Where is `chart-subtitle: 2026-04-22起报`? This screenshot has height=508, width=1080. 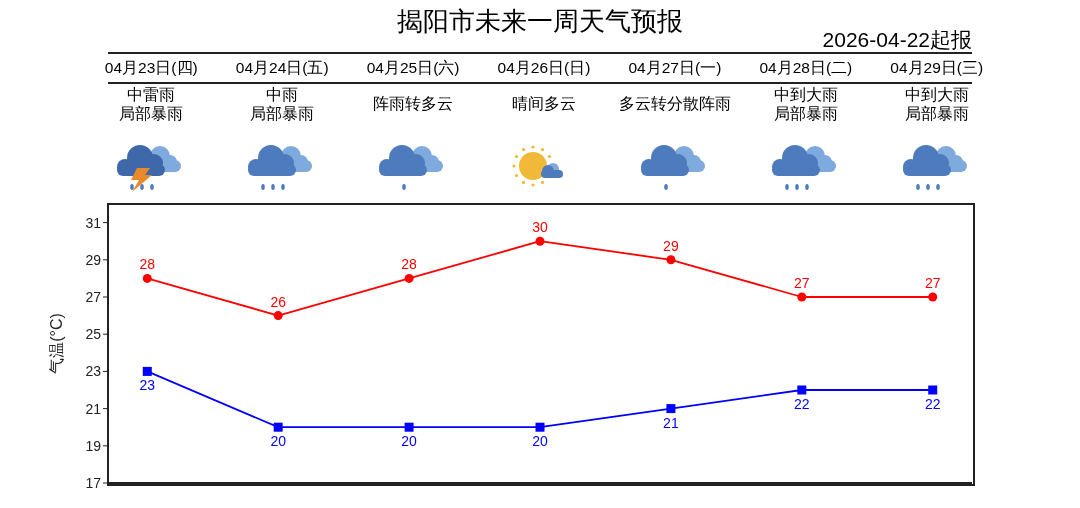 chart-subtitle: 2026-04-22起报 is located at coordinates (897, 40).